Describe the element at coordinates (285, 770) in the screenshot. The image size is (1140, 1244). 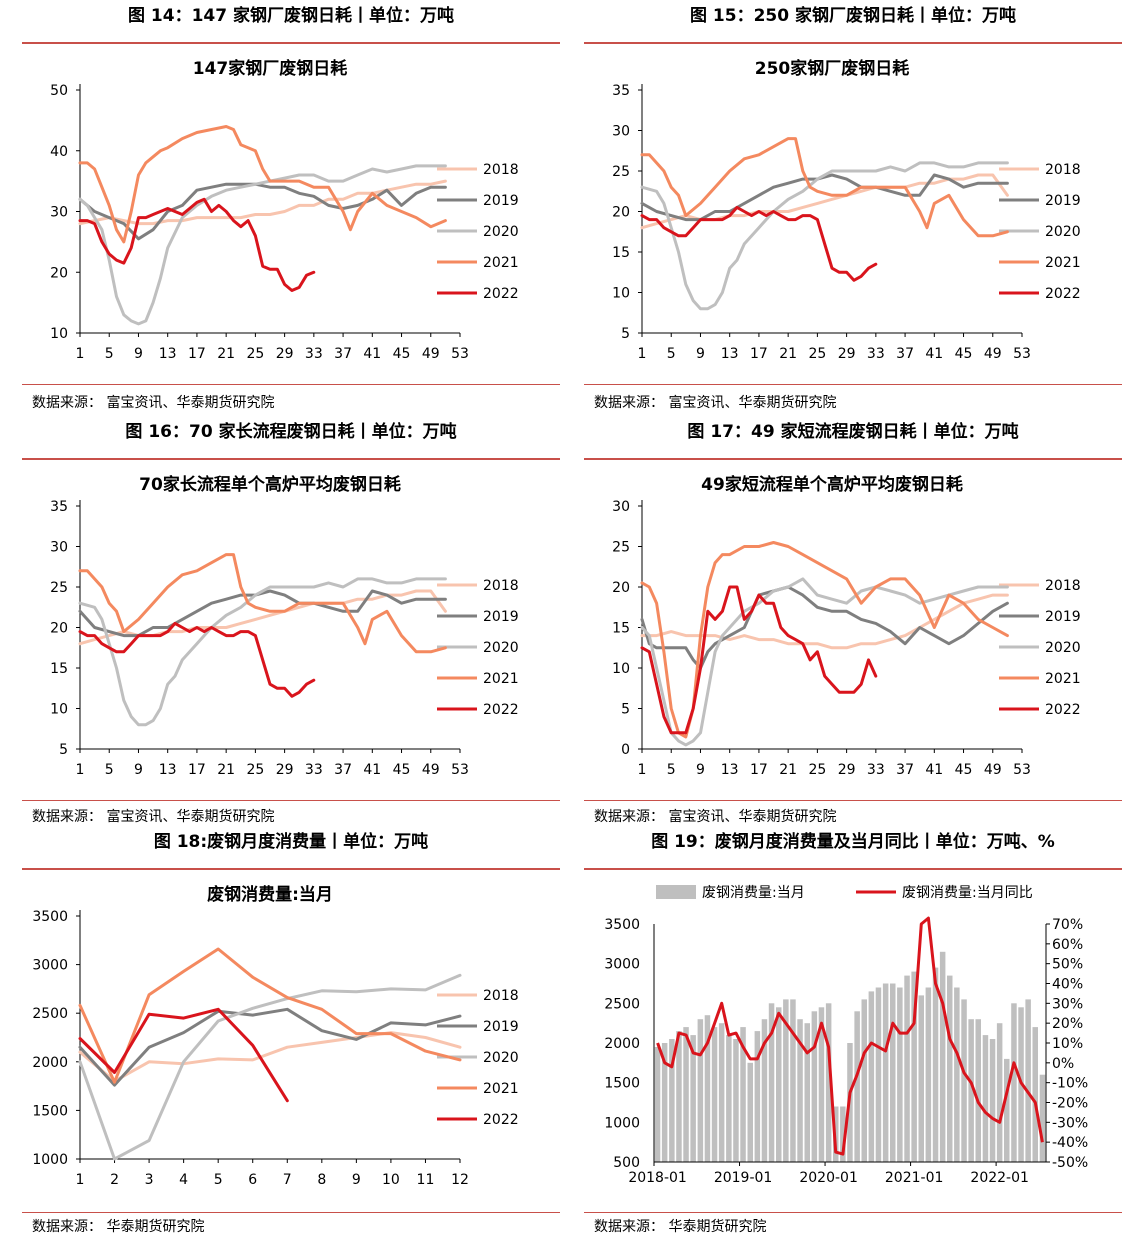
I see `x-tick-label: 29` at that location.